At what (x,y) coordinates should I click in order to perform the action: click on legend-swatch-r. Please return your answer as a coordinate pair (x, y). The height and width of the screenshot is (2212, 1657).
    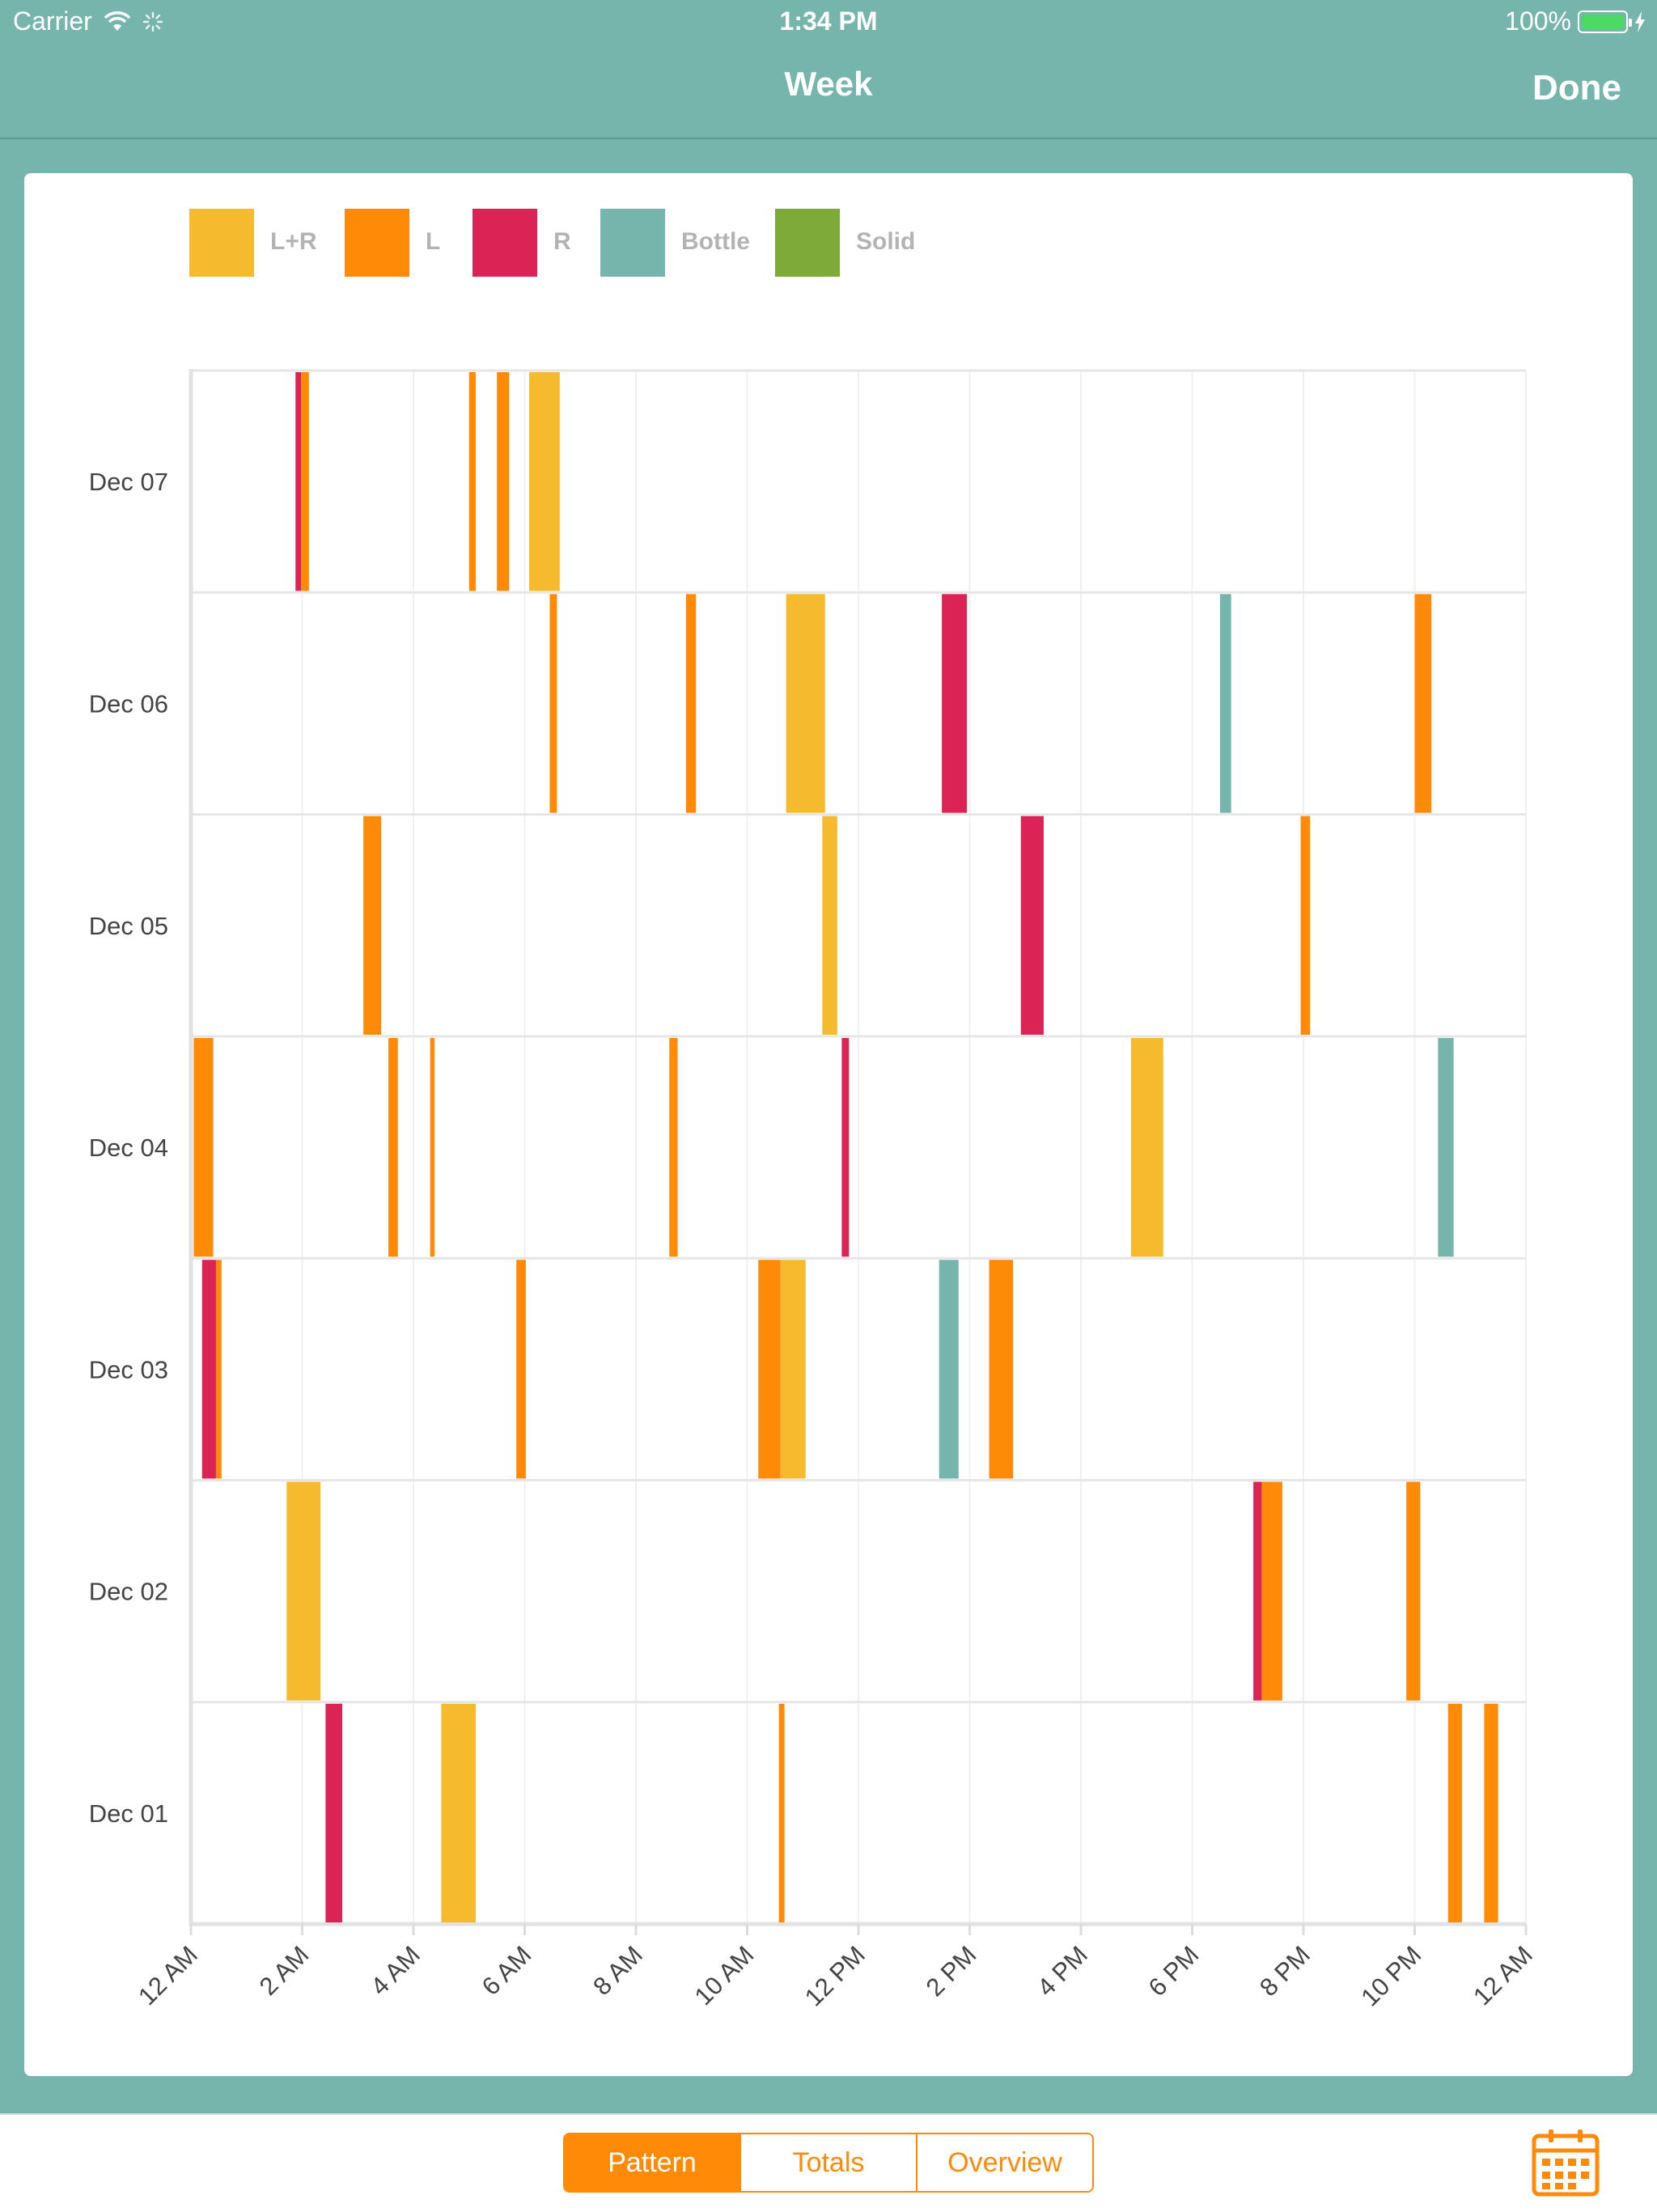
    Looking at the image, I should click on (505, 243).